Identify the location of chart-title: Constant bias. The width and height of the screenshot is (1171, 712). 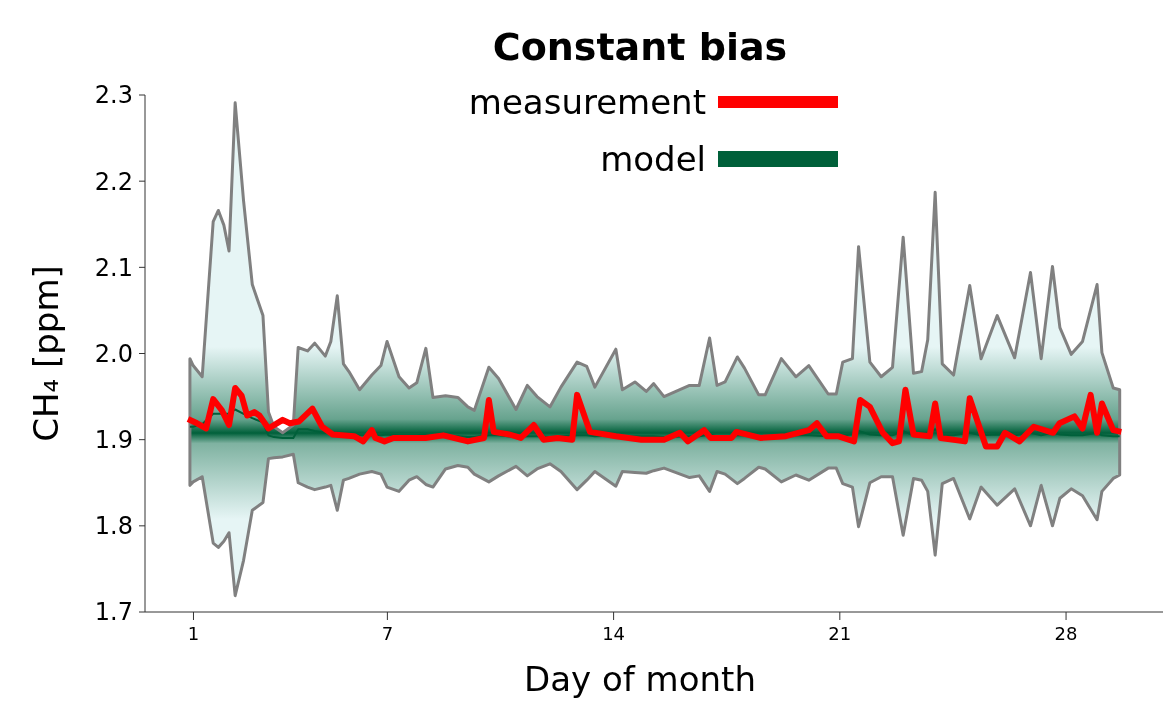
(640, 47).